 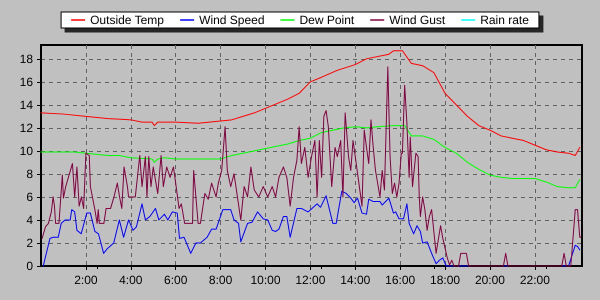 What do you see at coordinates (327, 20) in the screenshot?
I see `legend-label: Dew Point` at bounding box center [327, 20].